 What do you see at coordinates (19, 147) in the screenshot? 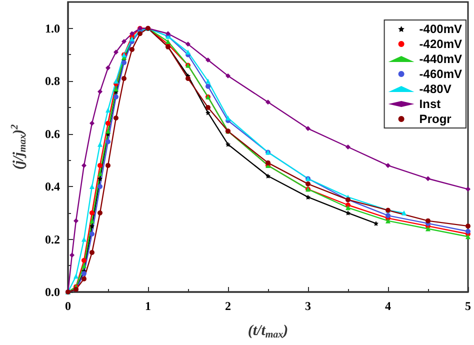
I see `y-axis-title: (j/jmax)2` at bounding box center [19, 147].